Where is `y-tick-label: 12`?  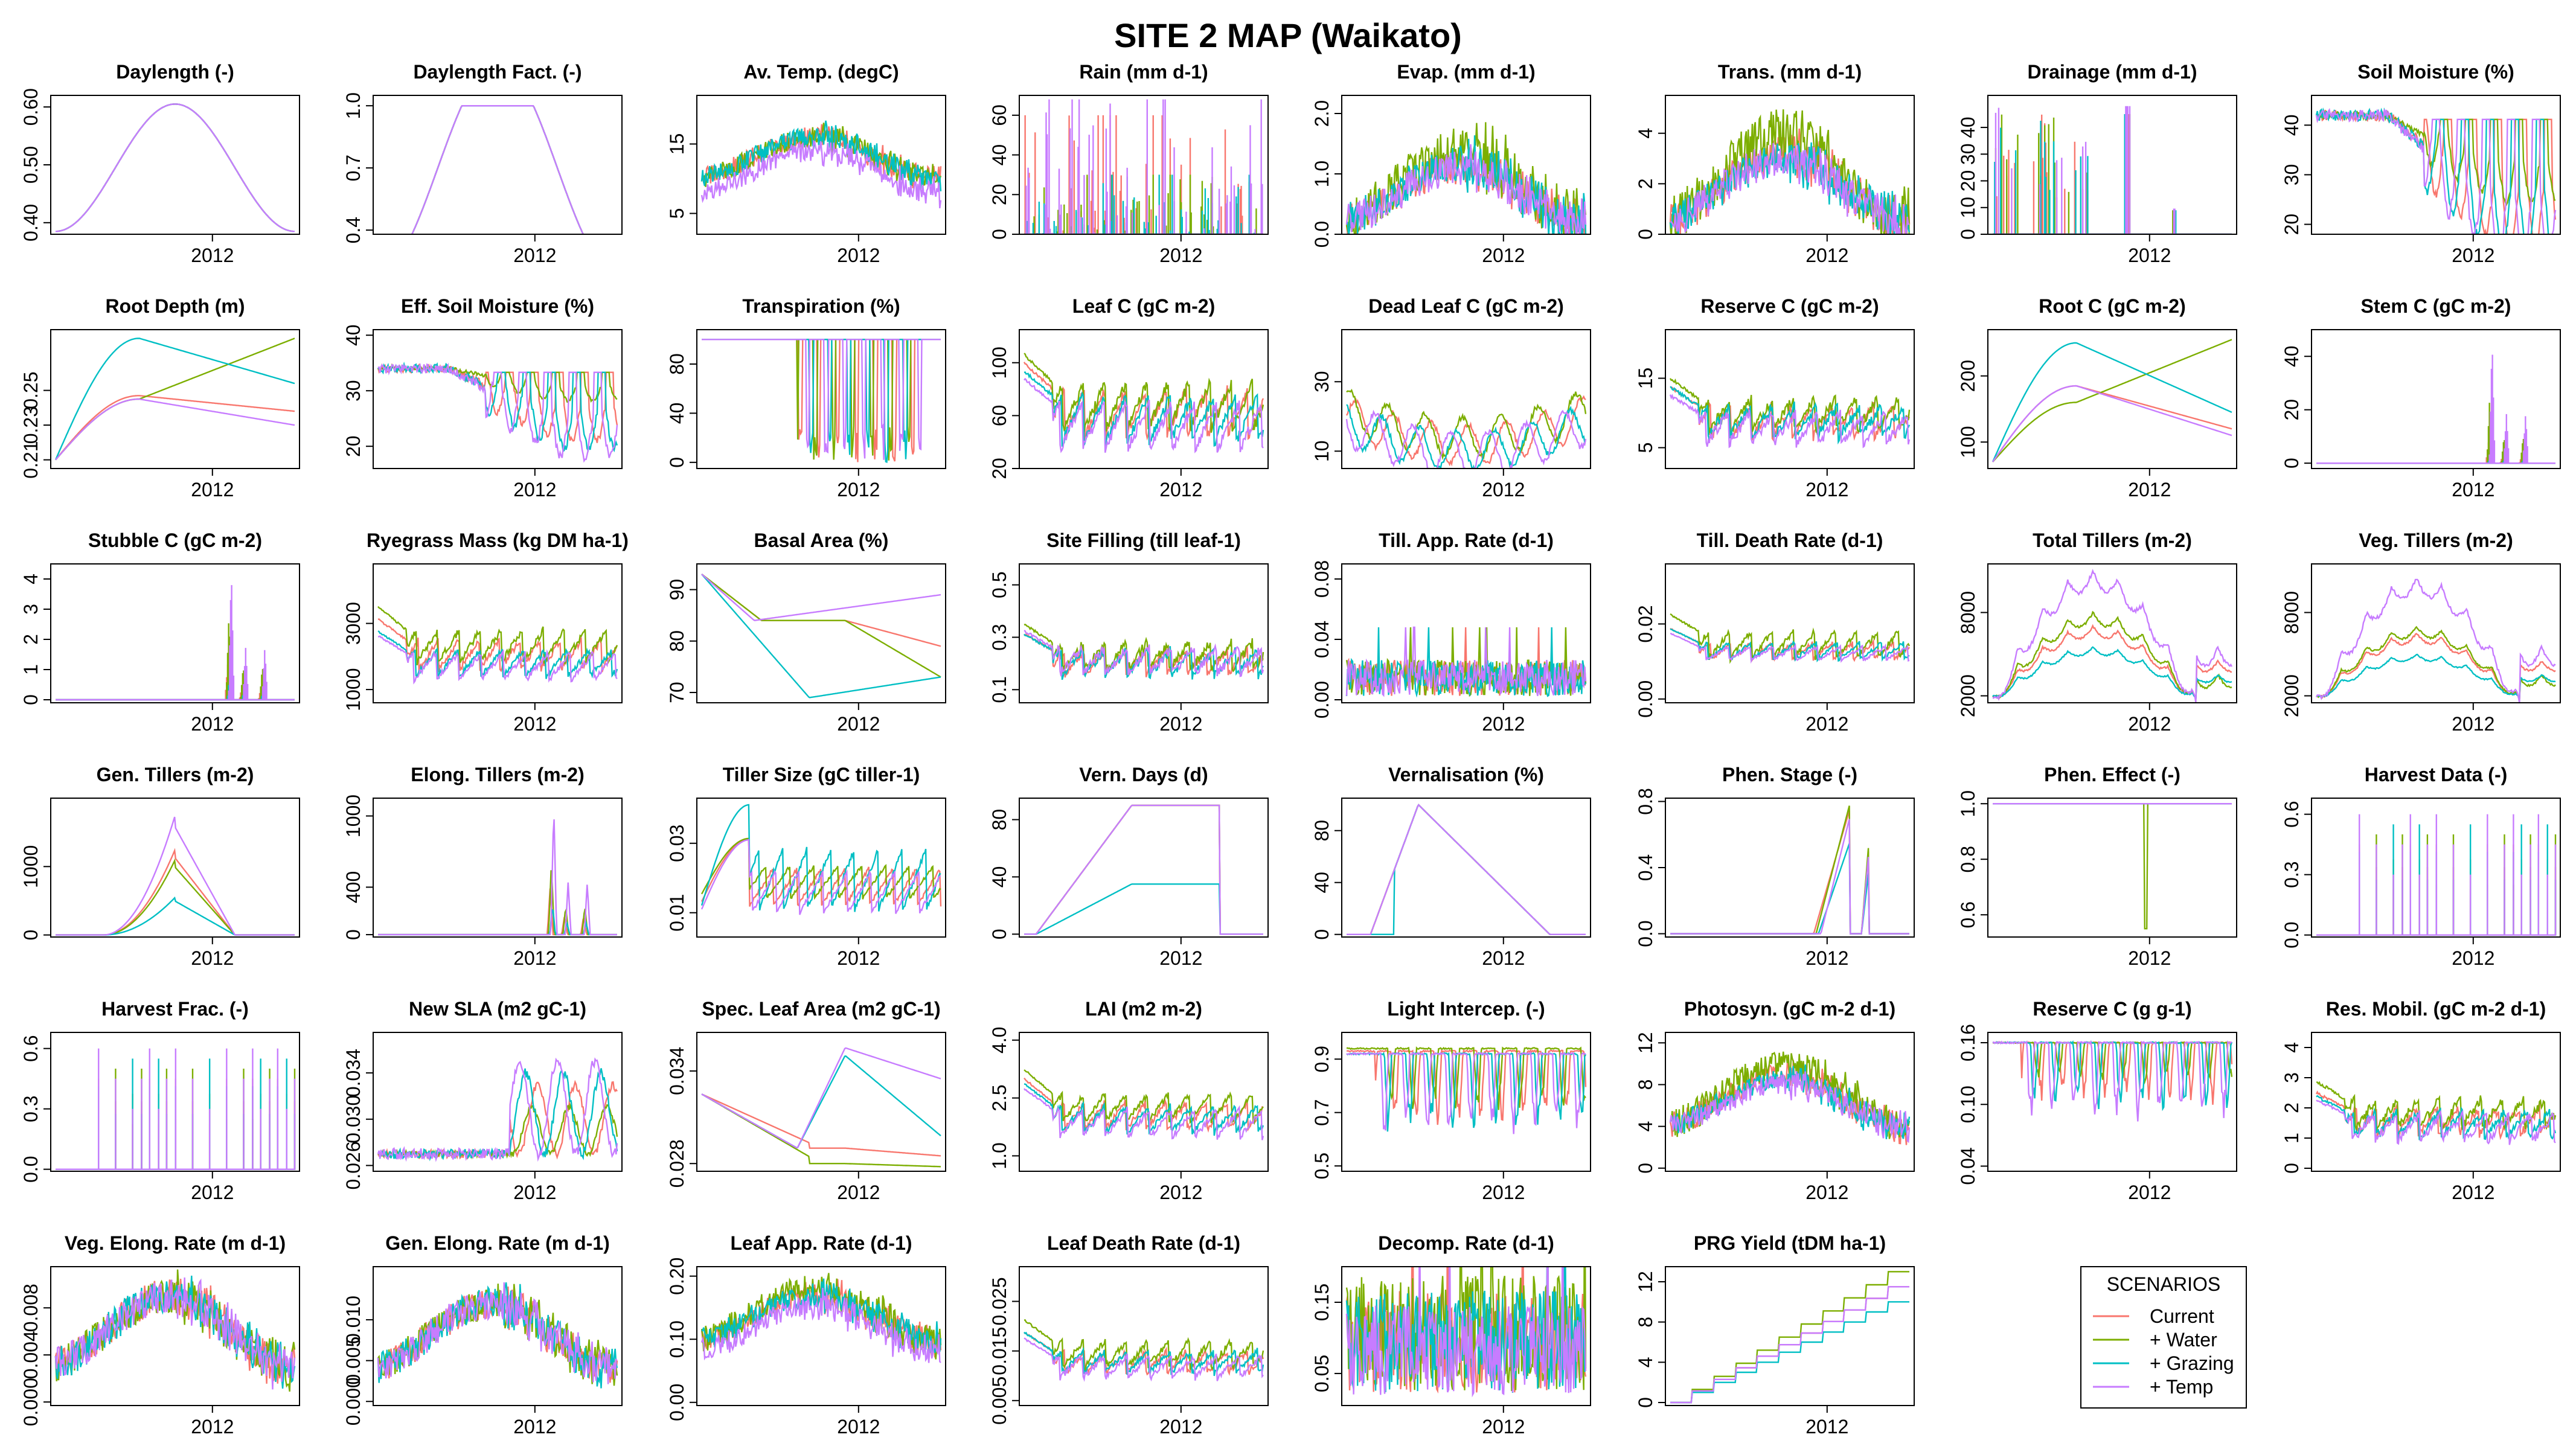
y-tick-label: 12 is located at coordinates (1645, 1282).